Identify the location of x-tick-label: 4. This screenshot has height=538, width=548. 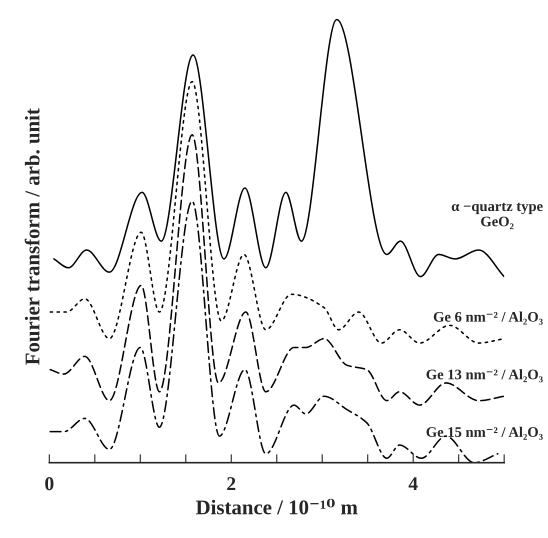
(413, 483).